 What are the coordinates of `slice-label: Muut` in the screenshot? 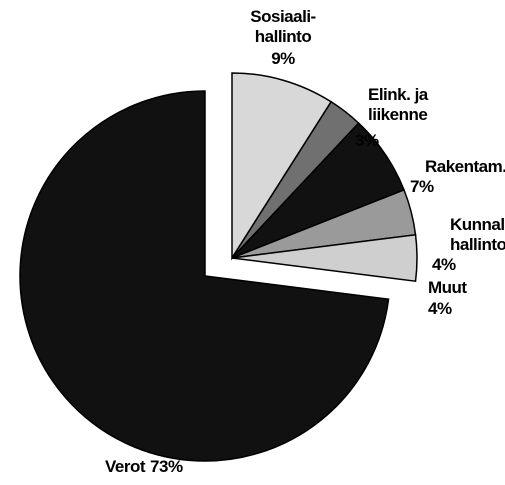 It's located at (447, 287).